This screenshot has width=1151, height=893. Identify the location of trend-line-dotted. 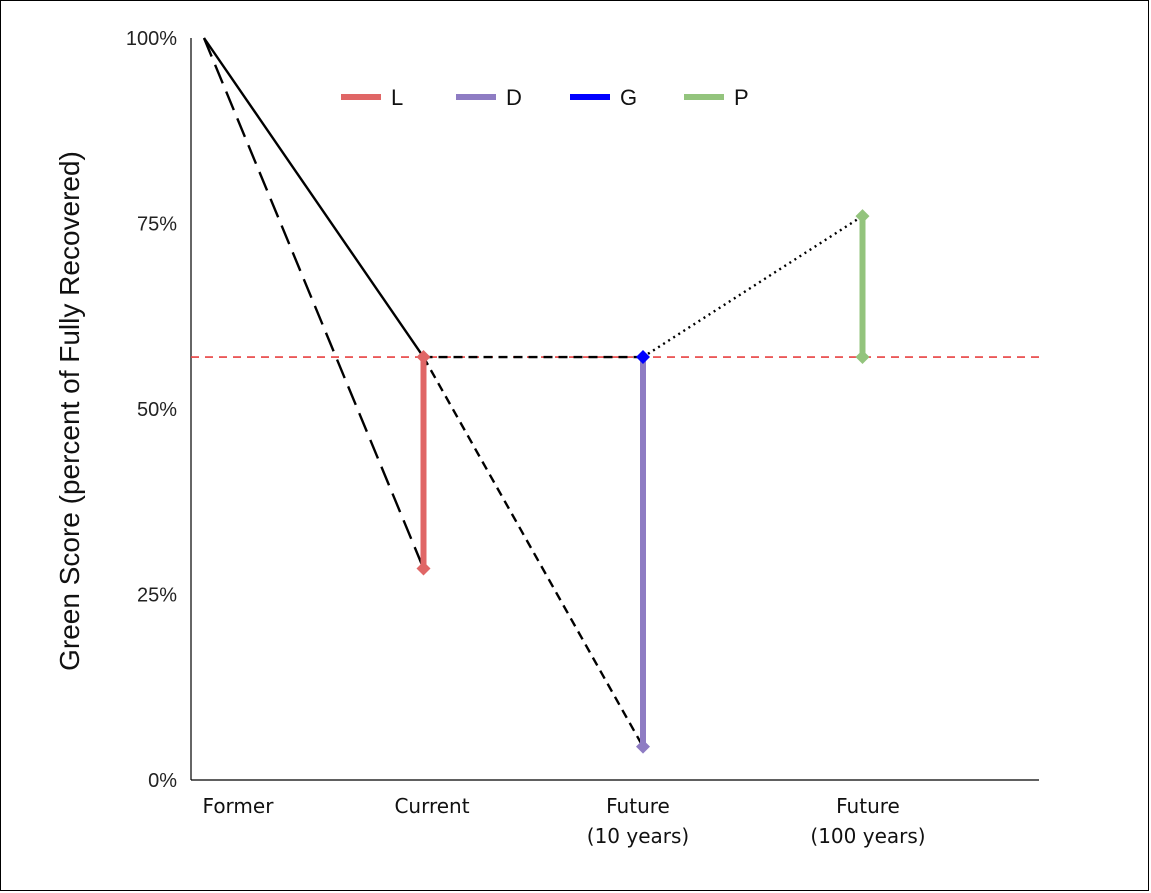
(753, 287).